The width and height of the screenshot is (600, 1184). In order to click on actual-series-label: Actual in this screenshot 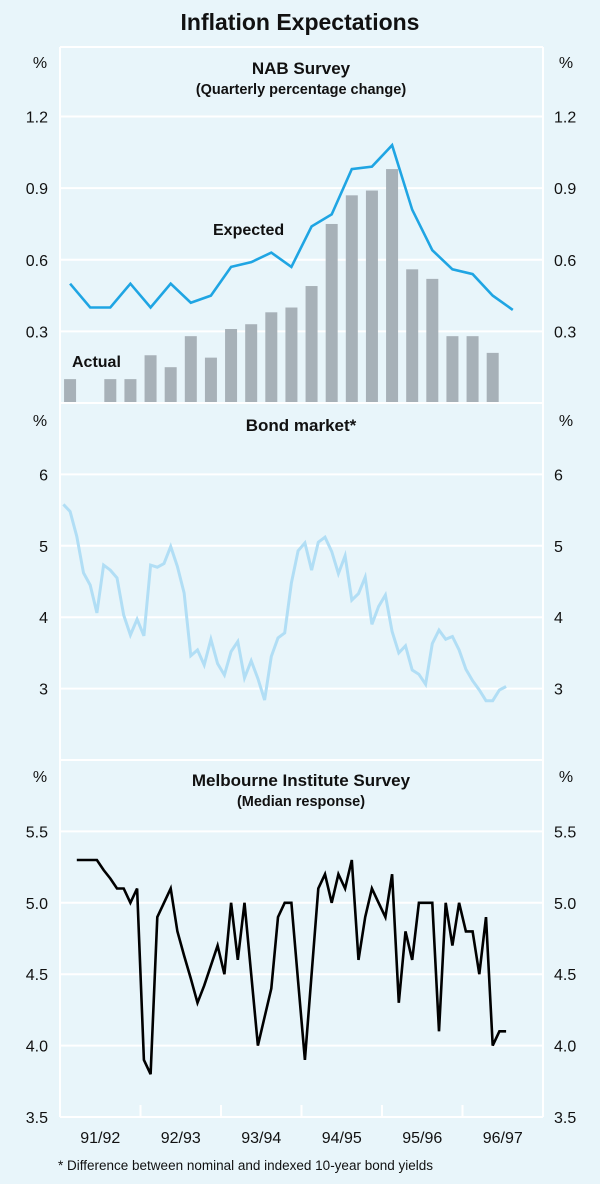, I will do `click(96, 362)`.